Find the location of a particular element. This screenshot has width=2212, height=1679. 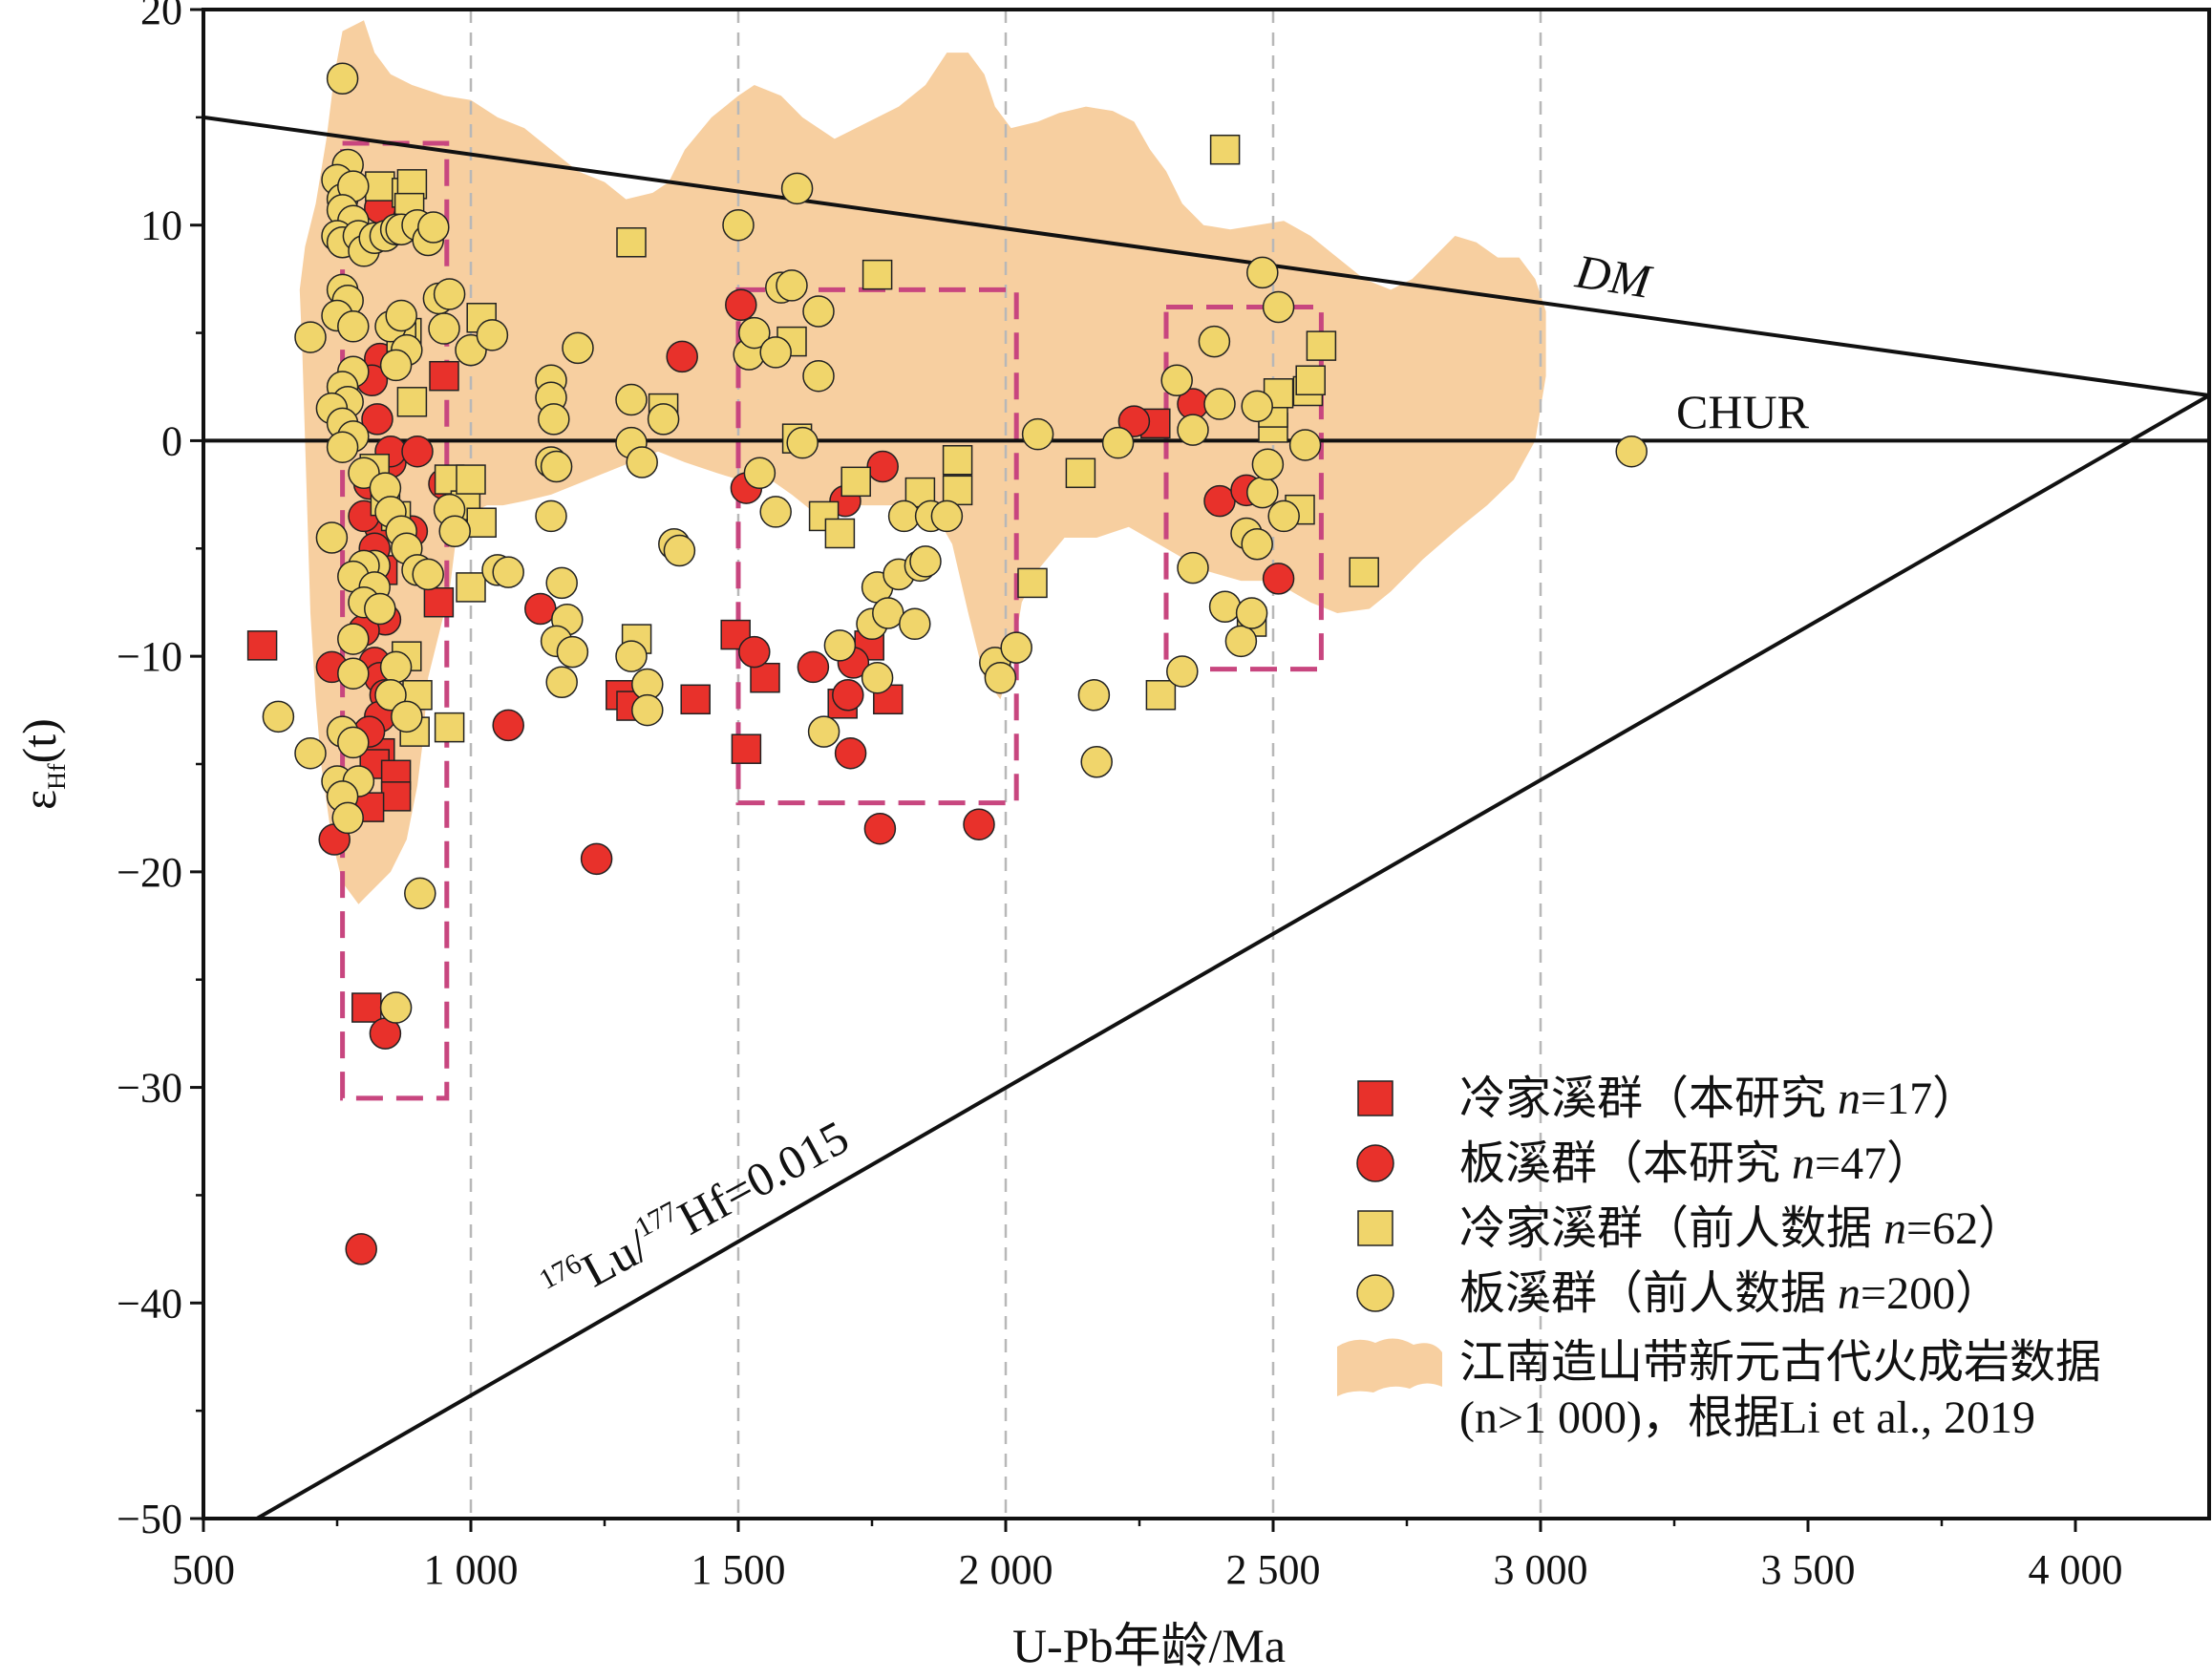

y-tick-label-5: −30 is located at coordinates (149, 1088).